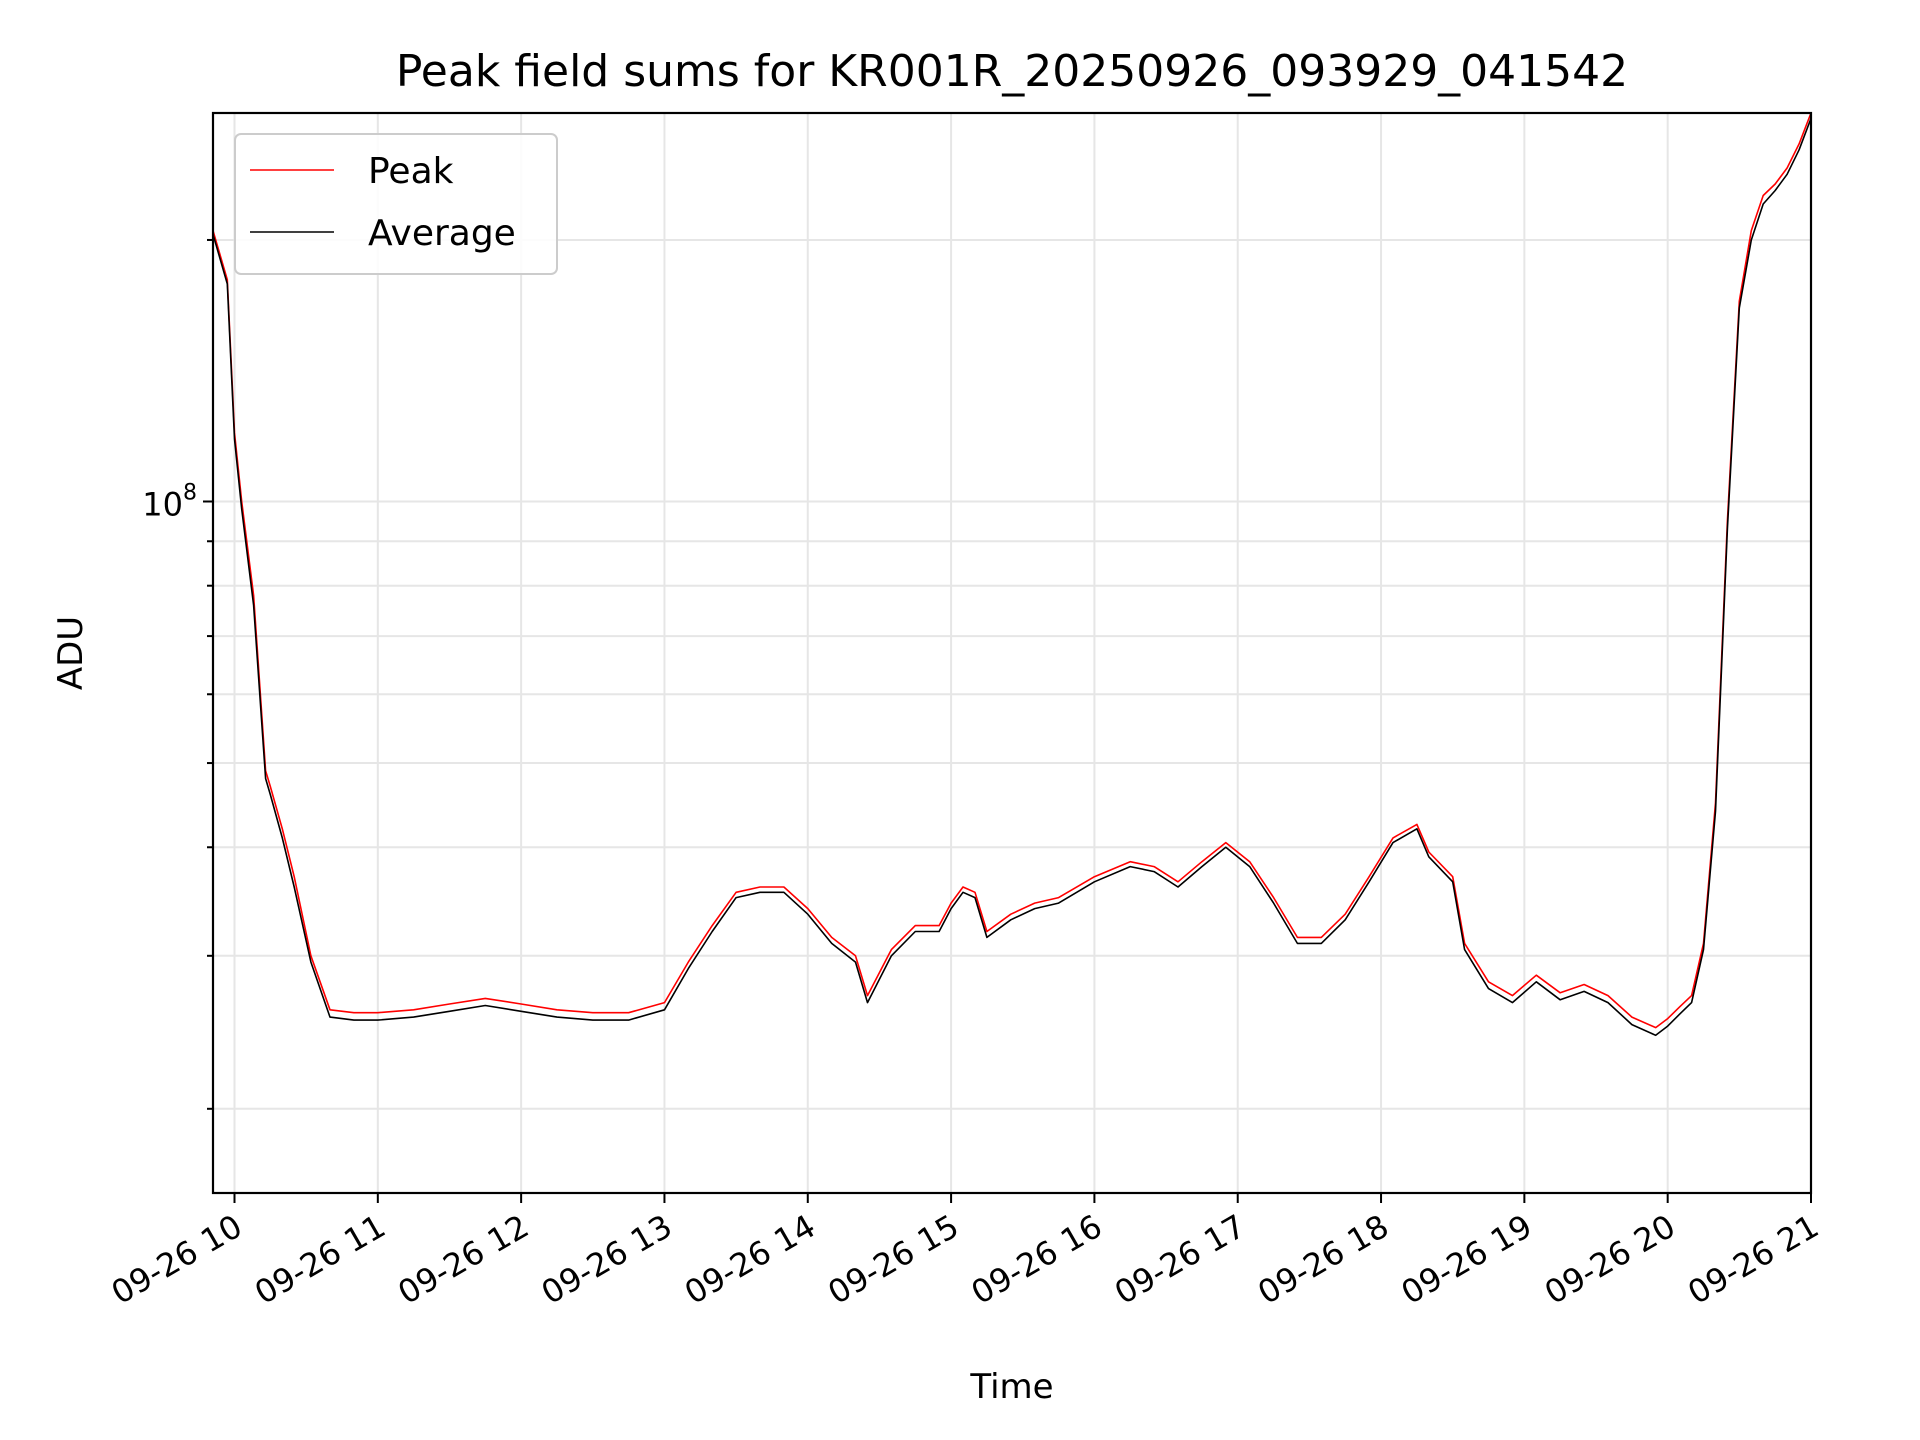 The height and width of the screenshot is (1440, 1920). What do you see at coordinates (71, 653) in the screenshot?
I see `y-axis-label: ADU` at bounding box center [71, 653].